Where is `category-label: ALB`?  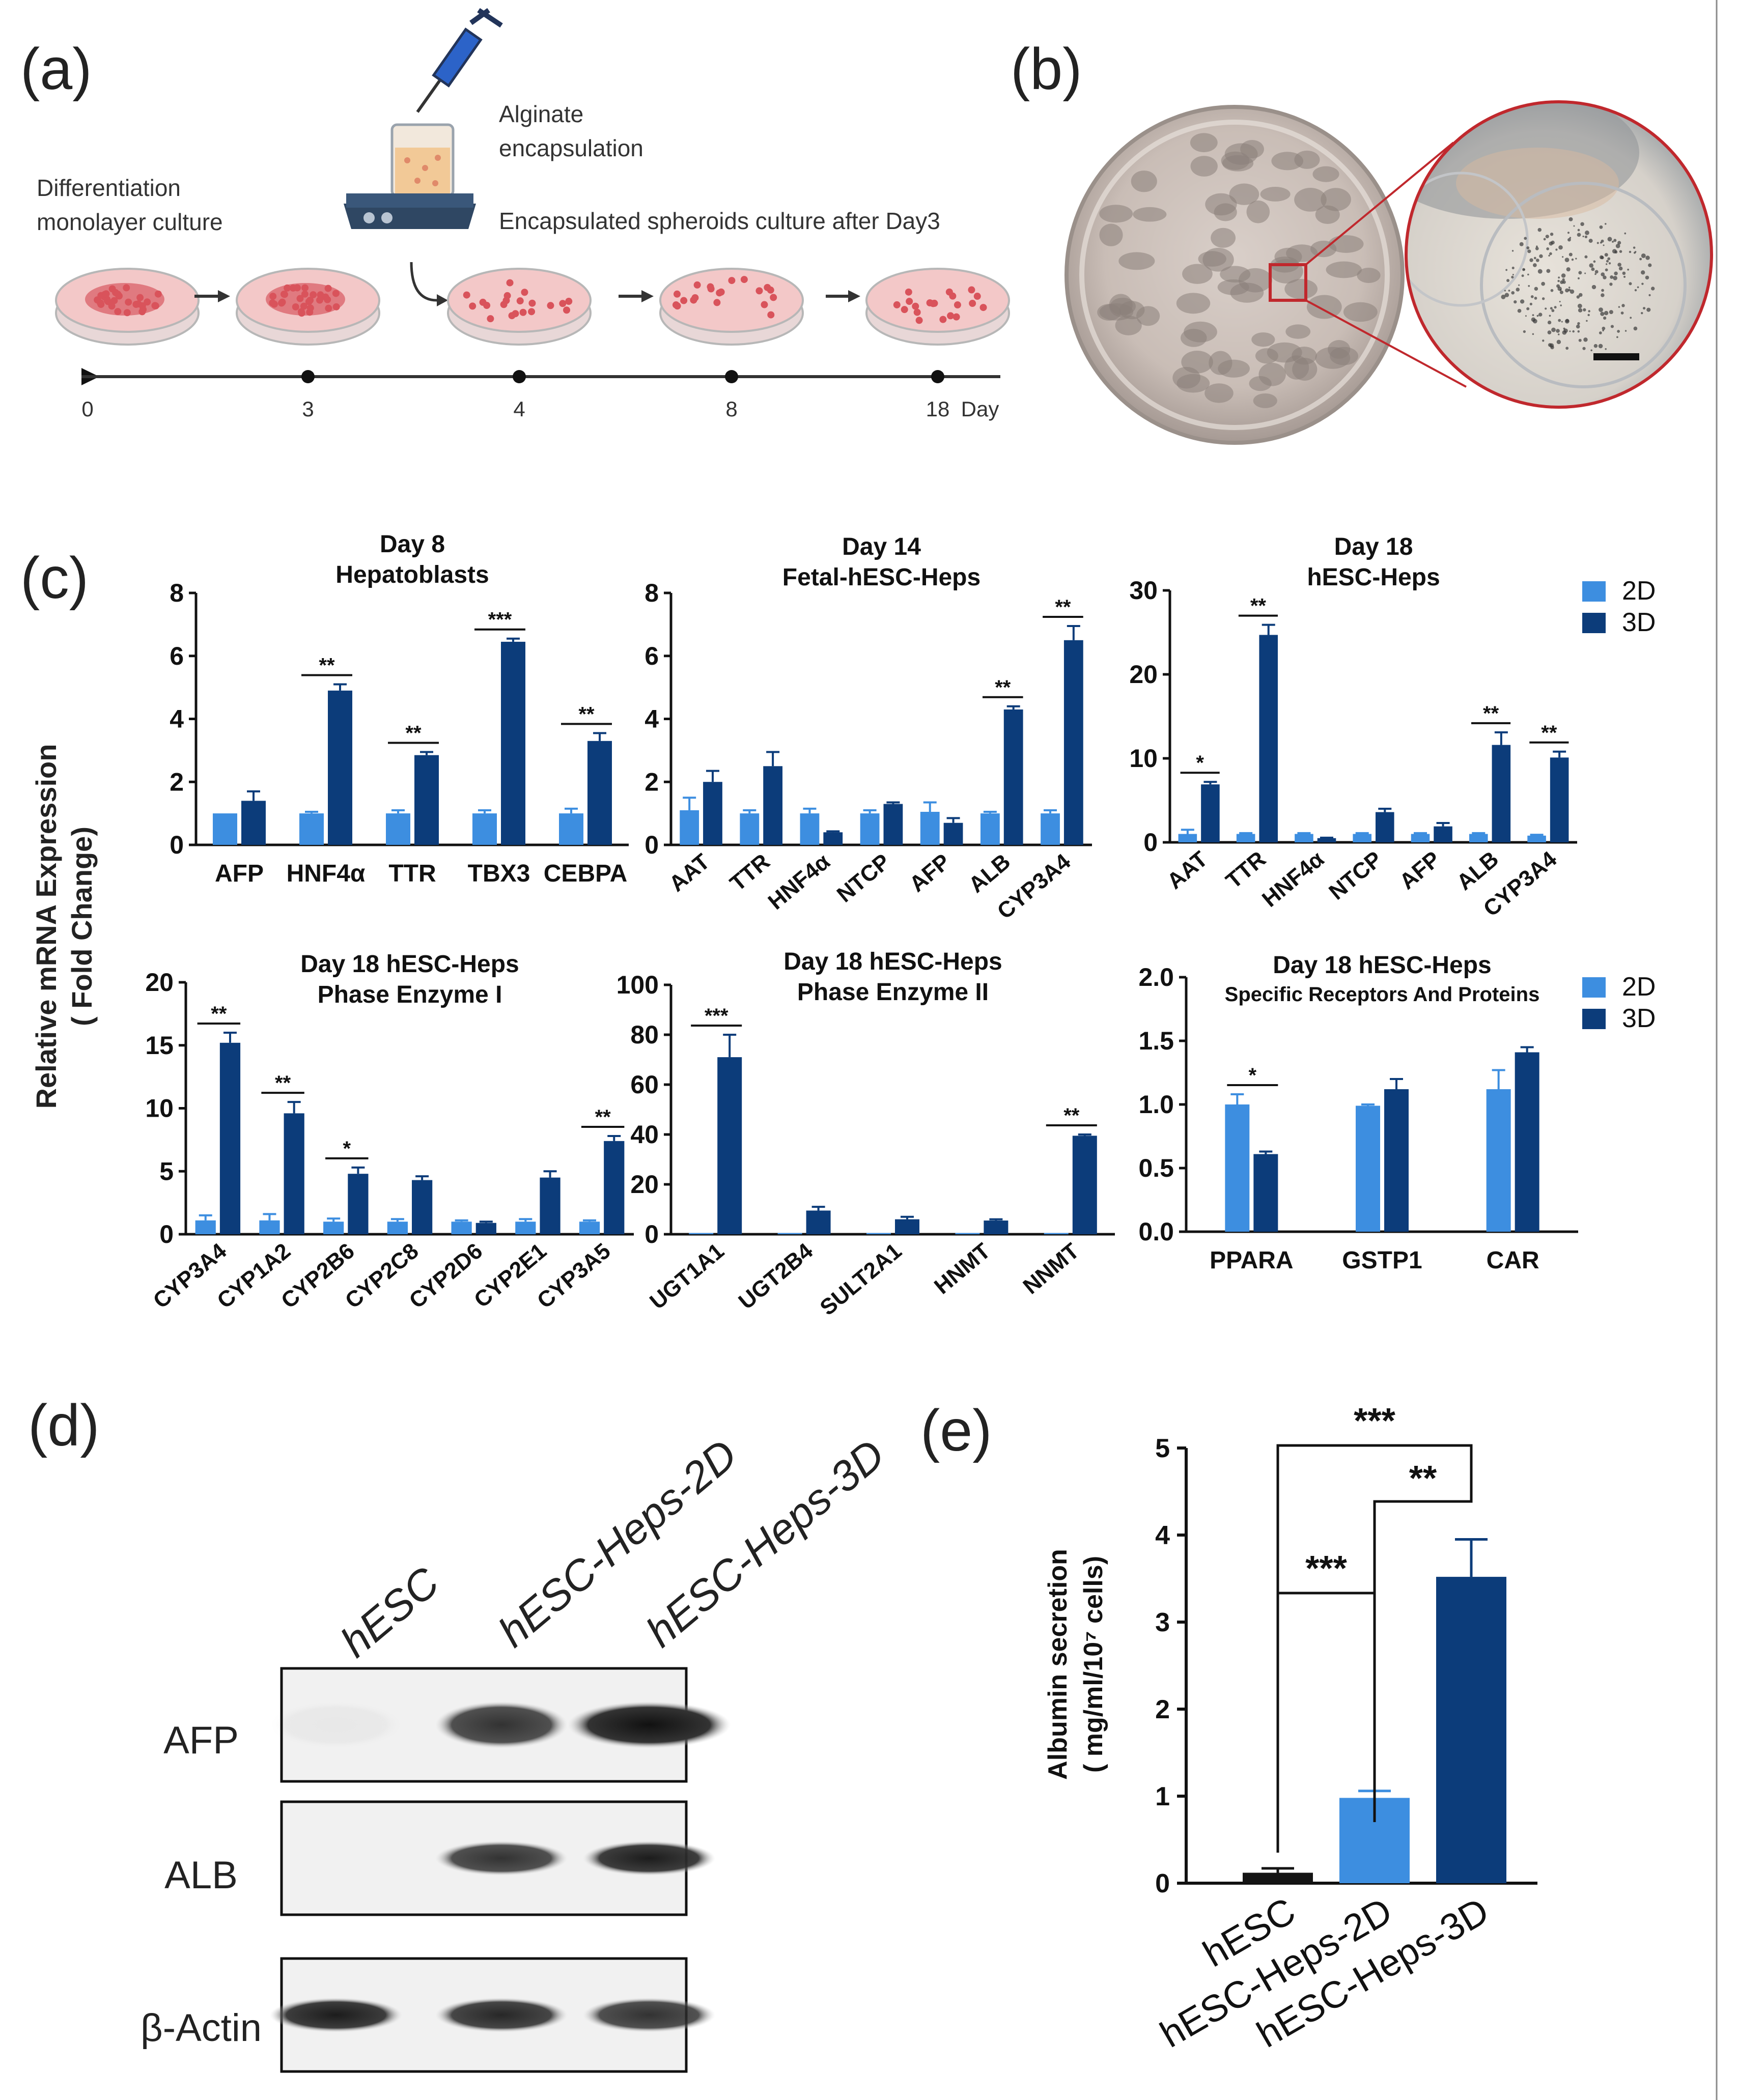
category-label: ALB is located at coordinates (989, 873).